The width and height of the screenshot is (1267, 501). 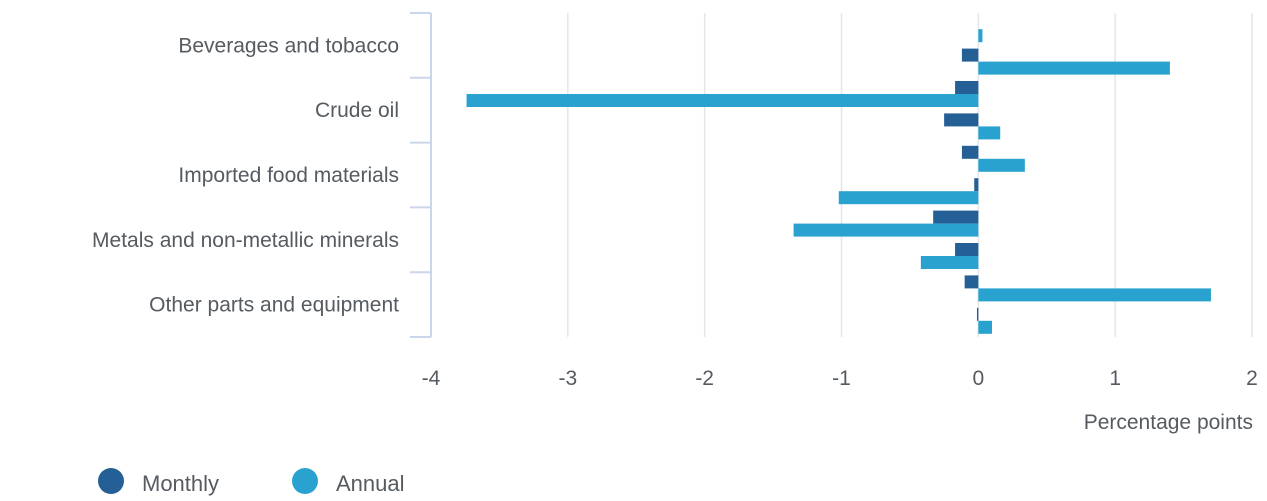 I want to click on x-axis-ticks: -4 -3 -2 -1 0 1 2, so click(x=840, y=378).